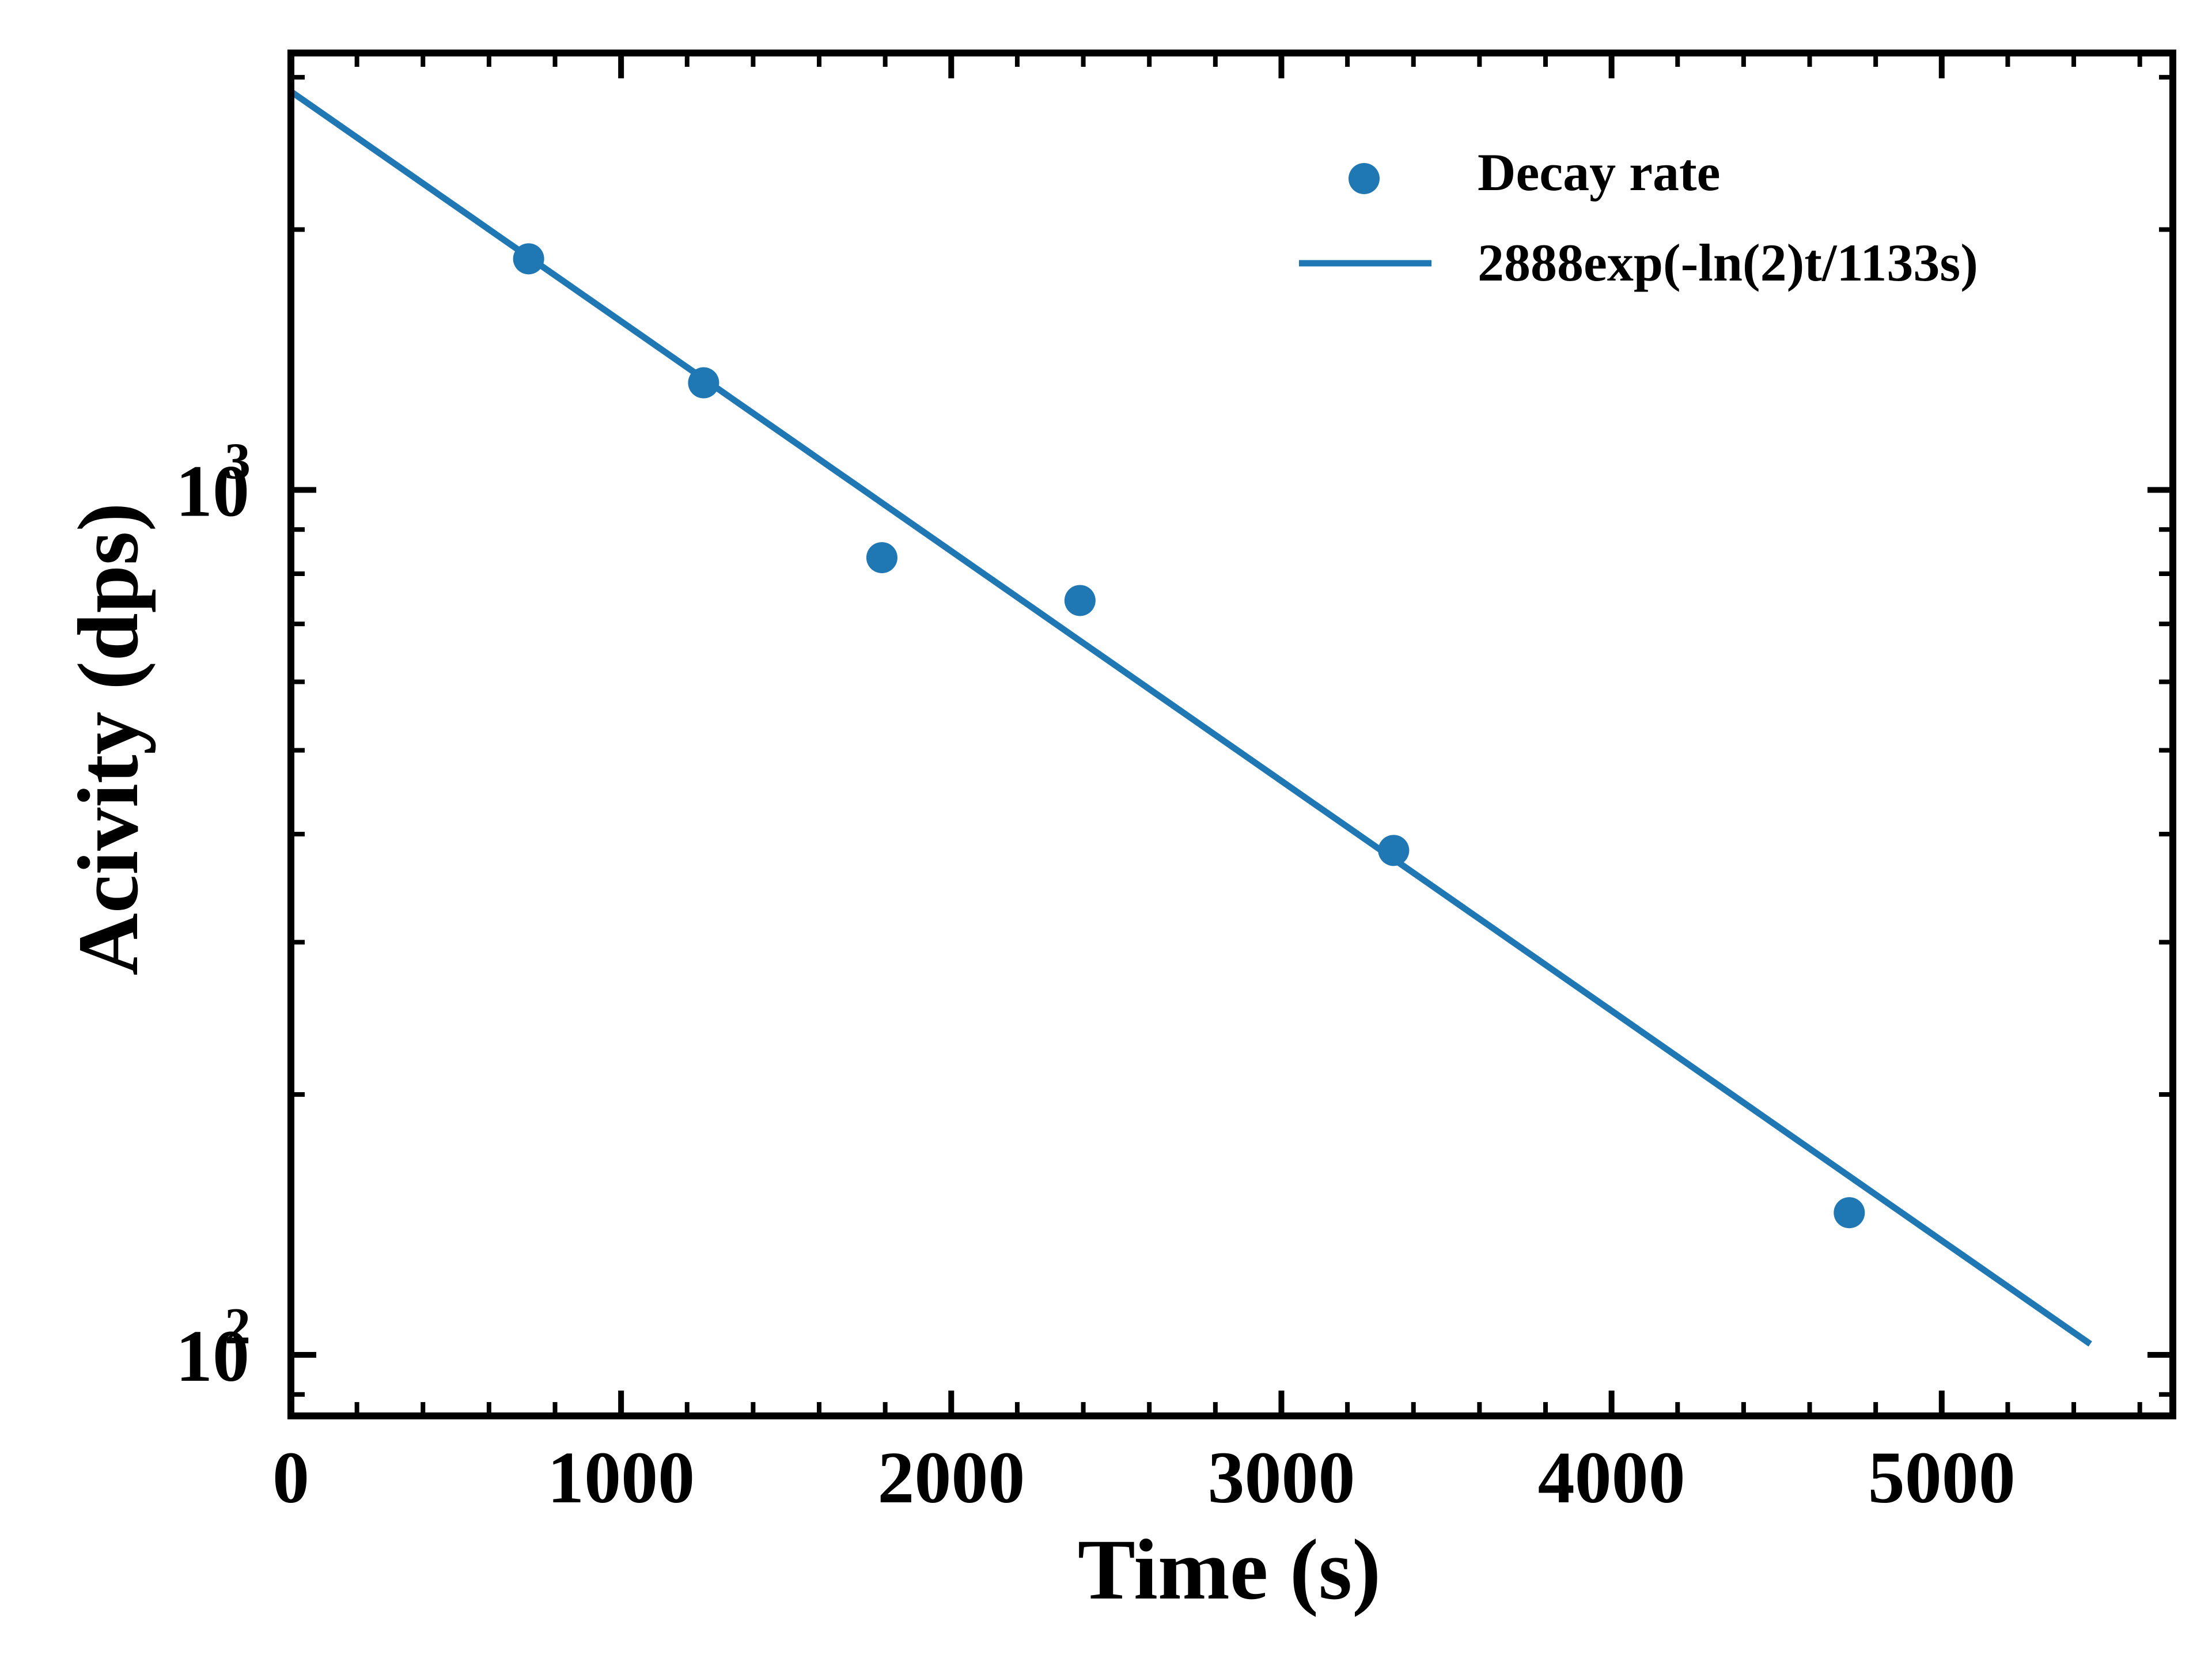 This screenshot has height=1659, width=2212. Describe the element at coordinates (1611, 1477) in the screenshot. I see `x-tick-label: 4000` at that location.